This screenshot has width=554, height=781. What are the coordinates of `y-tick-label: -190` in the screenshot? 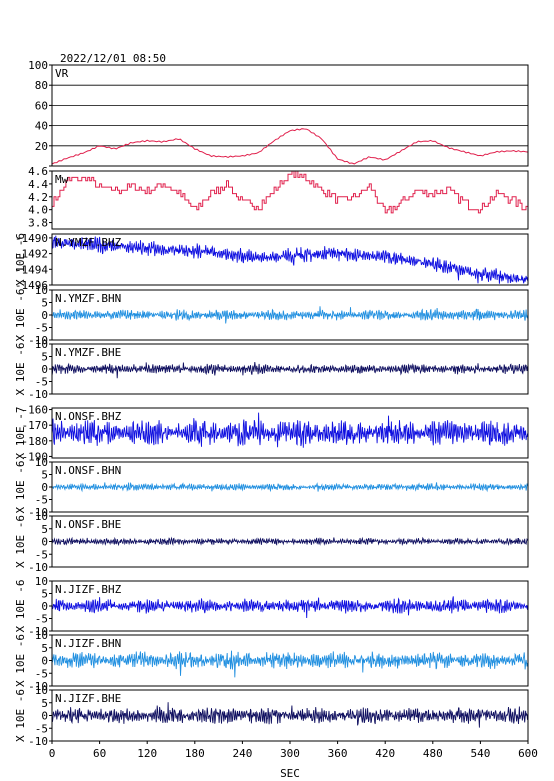 It's located at (35, 456).